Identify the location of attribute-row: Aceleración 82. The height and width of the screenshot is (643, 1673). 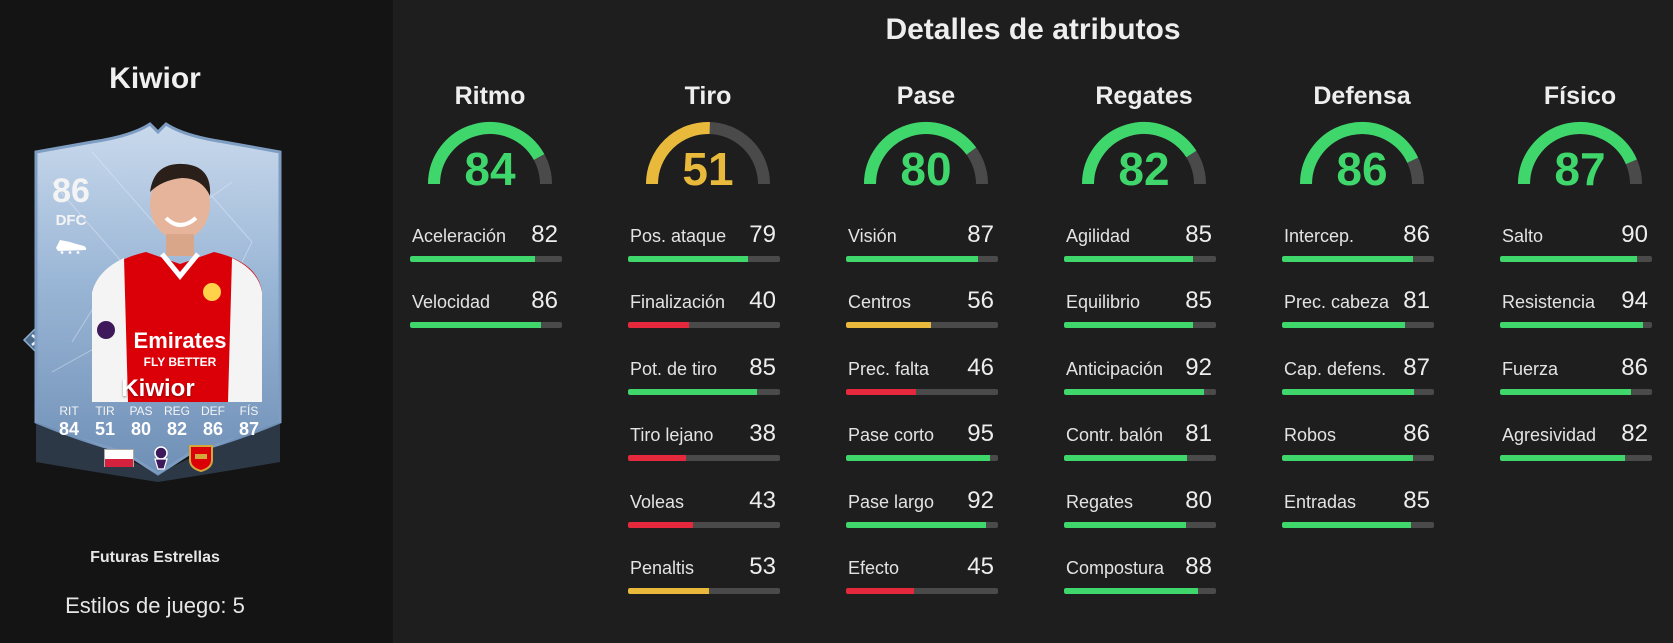
(490, 255).